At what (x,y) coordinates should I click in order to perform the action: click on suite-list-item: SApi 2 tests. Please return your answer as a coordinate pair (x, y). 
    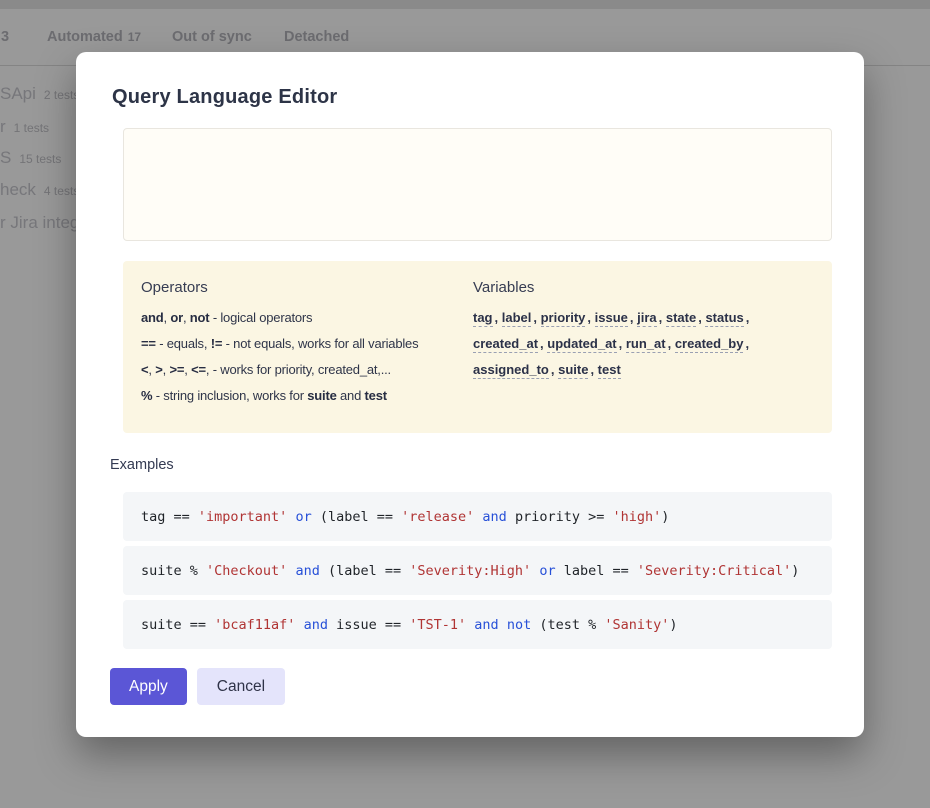
    Looking at the image, I should click on (39, 94).